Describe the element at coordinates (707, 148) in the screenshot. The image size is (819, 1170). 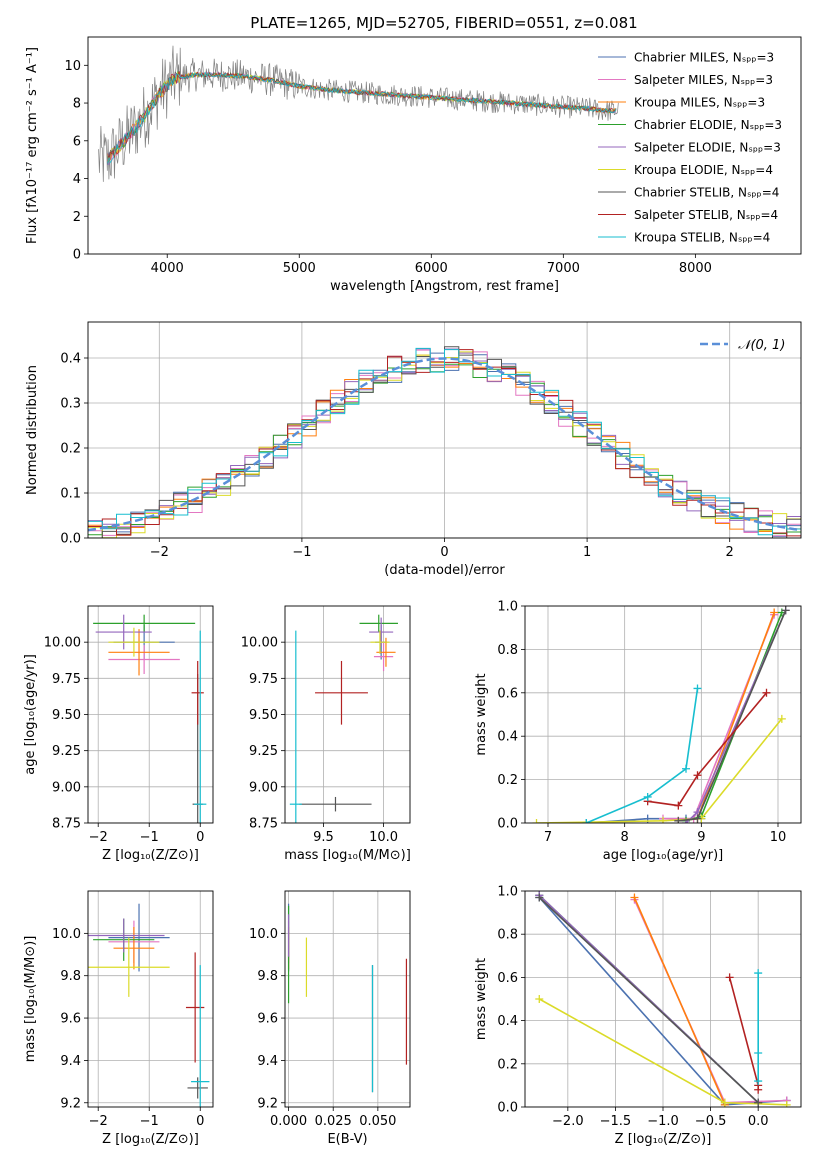
I see `legend-label: Salpeter ELODIE, Nₛₚₚ=3` at that location.